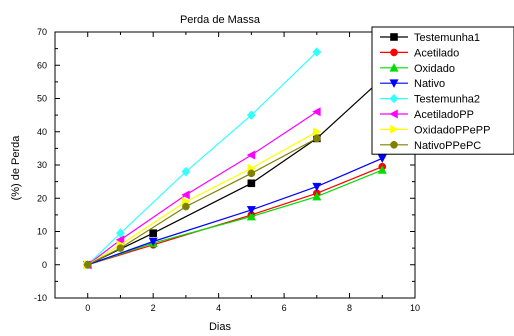 The width and height of the screenshot is (514, 336). I want to click on legend-item: AcetiladoPP, so click(427, 115).